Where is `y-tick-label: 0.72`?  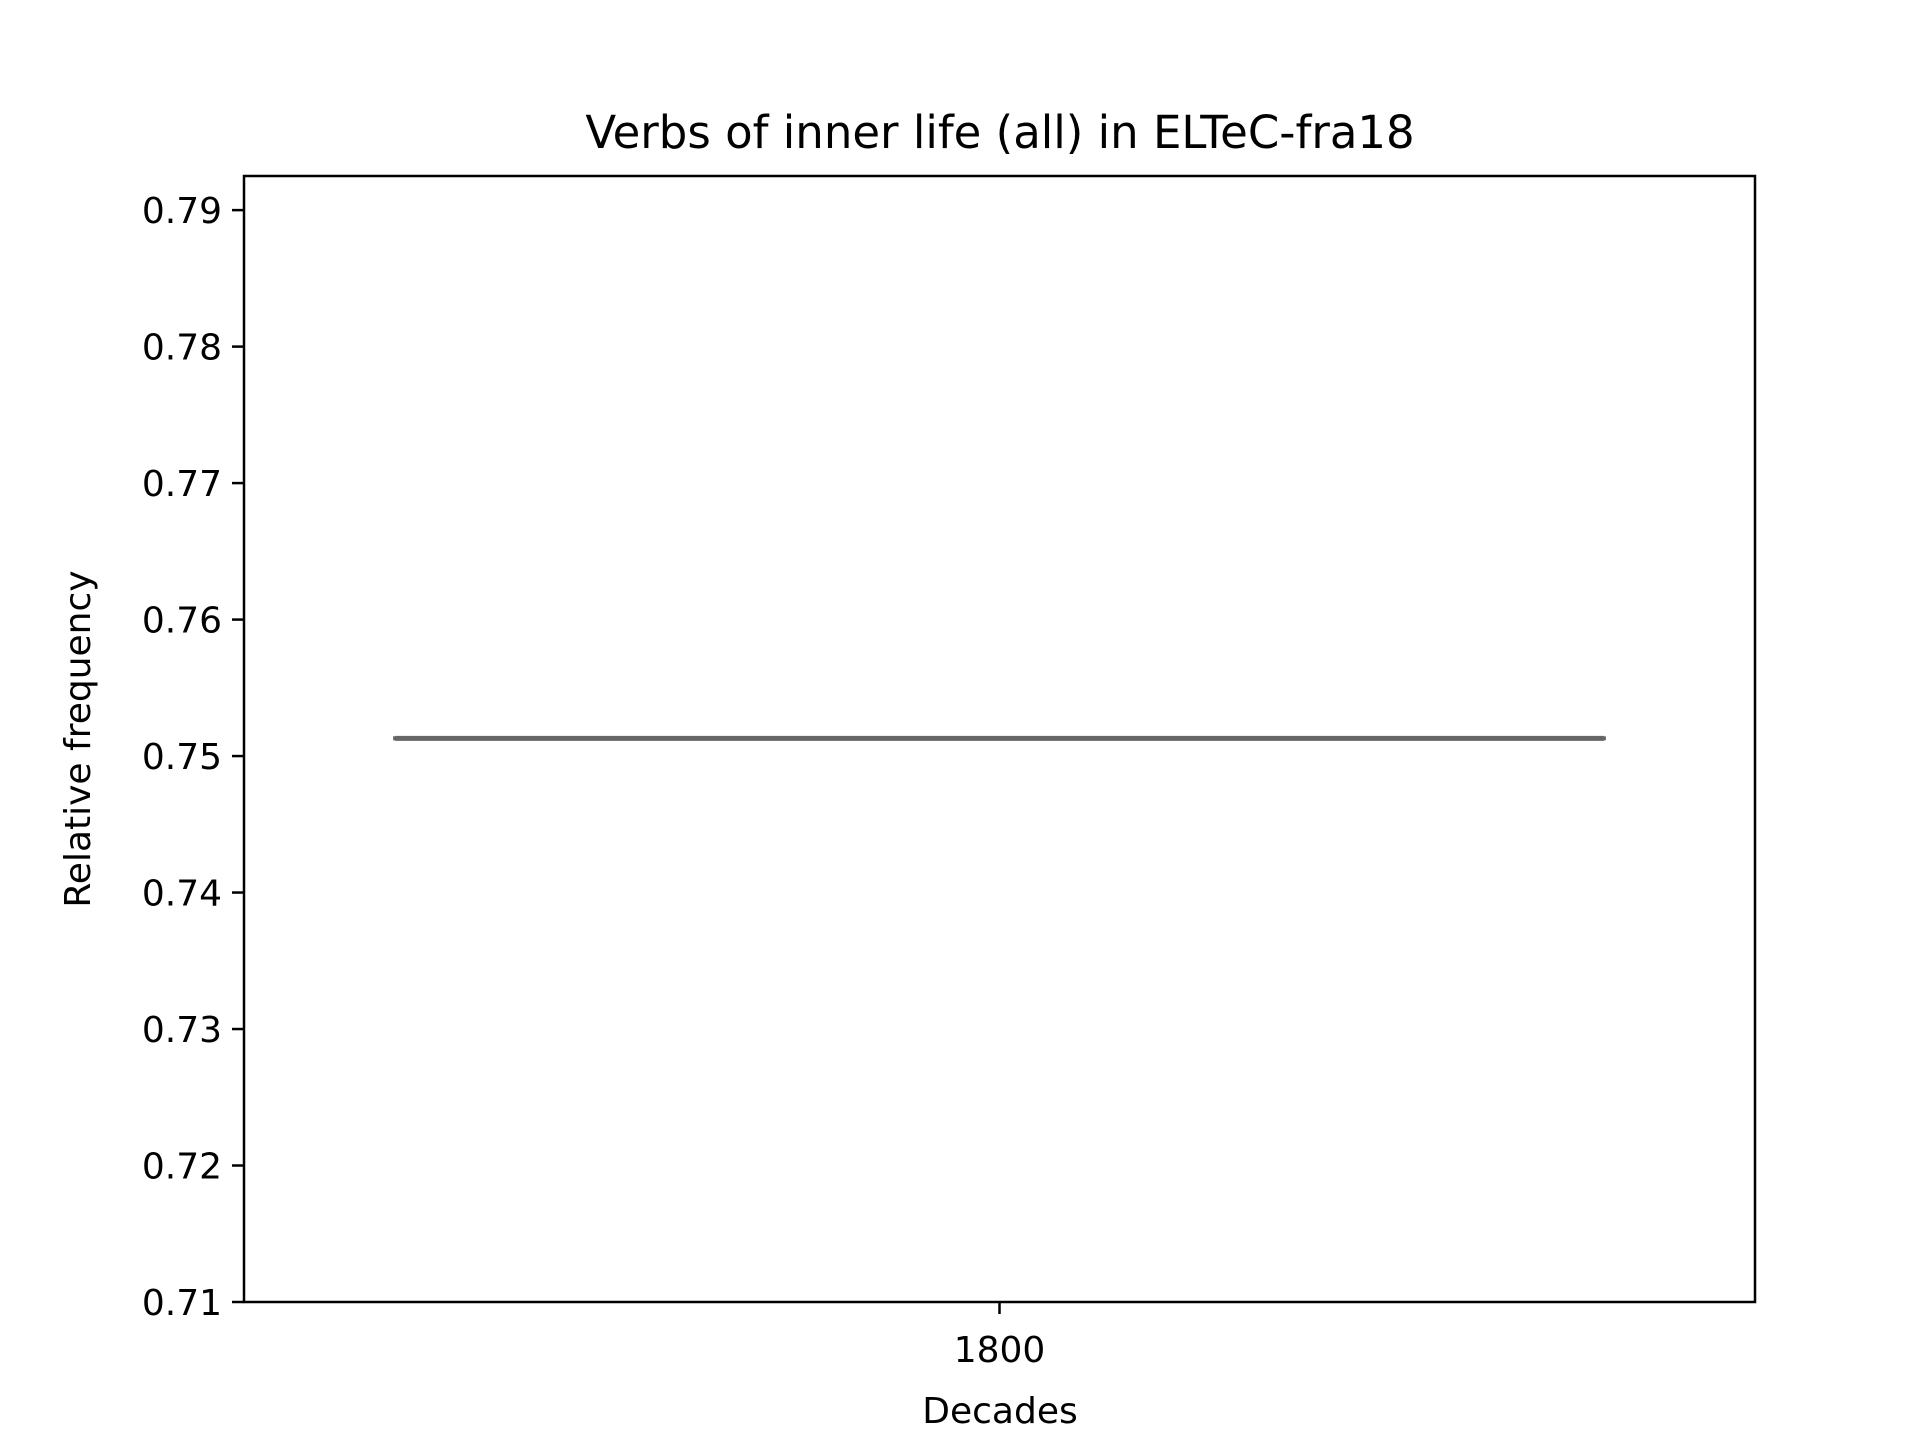 y-tick-label: 0.72 is located at coordinates (182, 1167).